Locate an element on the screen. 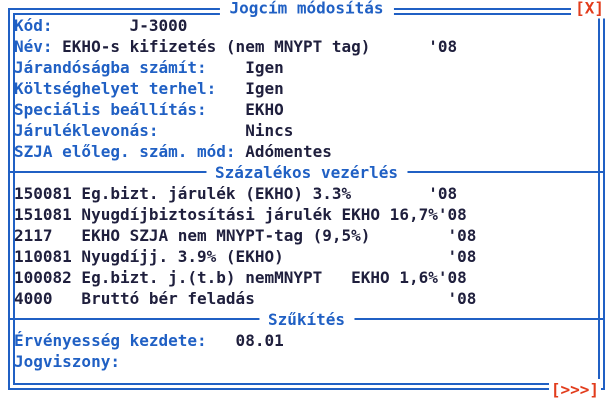 This screenshot has height=402, width=609. percent-section-divider: Százalékos vezérlés is located at coordinates (306, 172).